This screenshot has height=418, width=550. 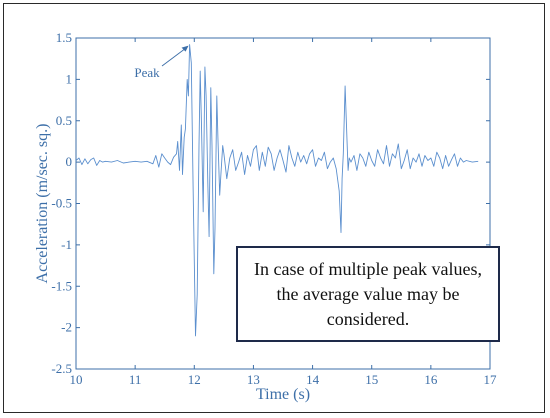 What do you see at coordinates (194, 379) in the screenshot?
I see `x-tick-label: 12` at bounding box center [194, 379].